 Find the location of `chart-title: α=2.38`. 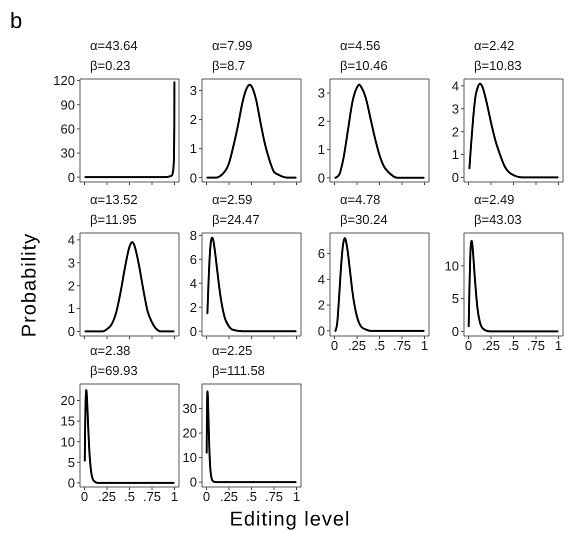

chart-title: α=2.38 is located at coordinates (111, 351).